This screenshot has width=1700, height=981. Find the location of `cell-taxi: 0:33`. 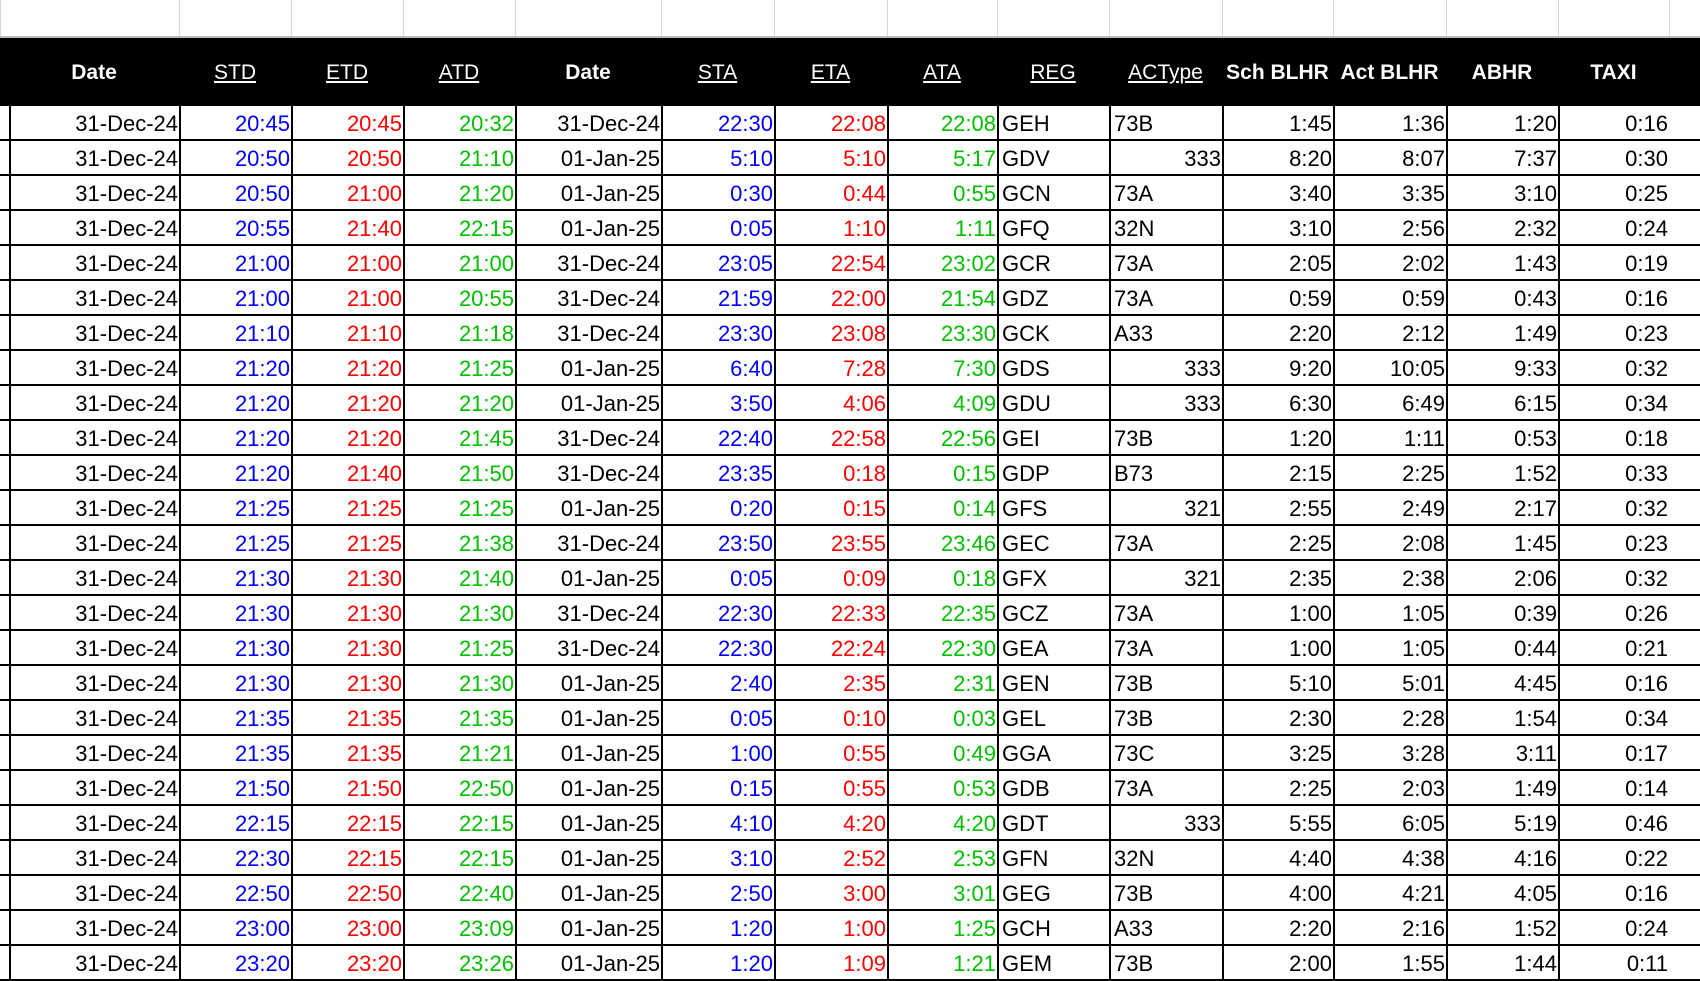

cell-taxi: 0:33 is located at coordinates (1614, 472).